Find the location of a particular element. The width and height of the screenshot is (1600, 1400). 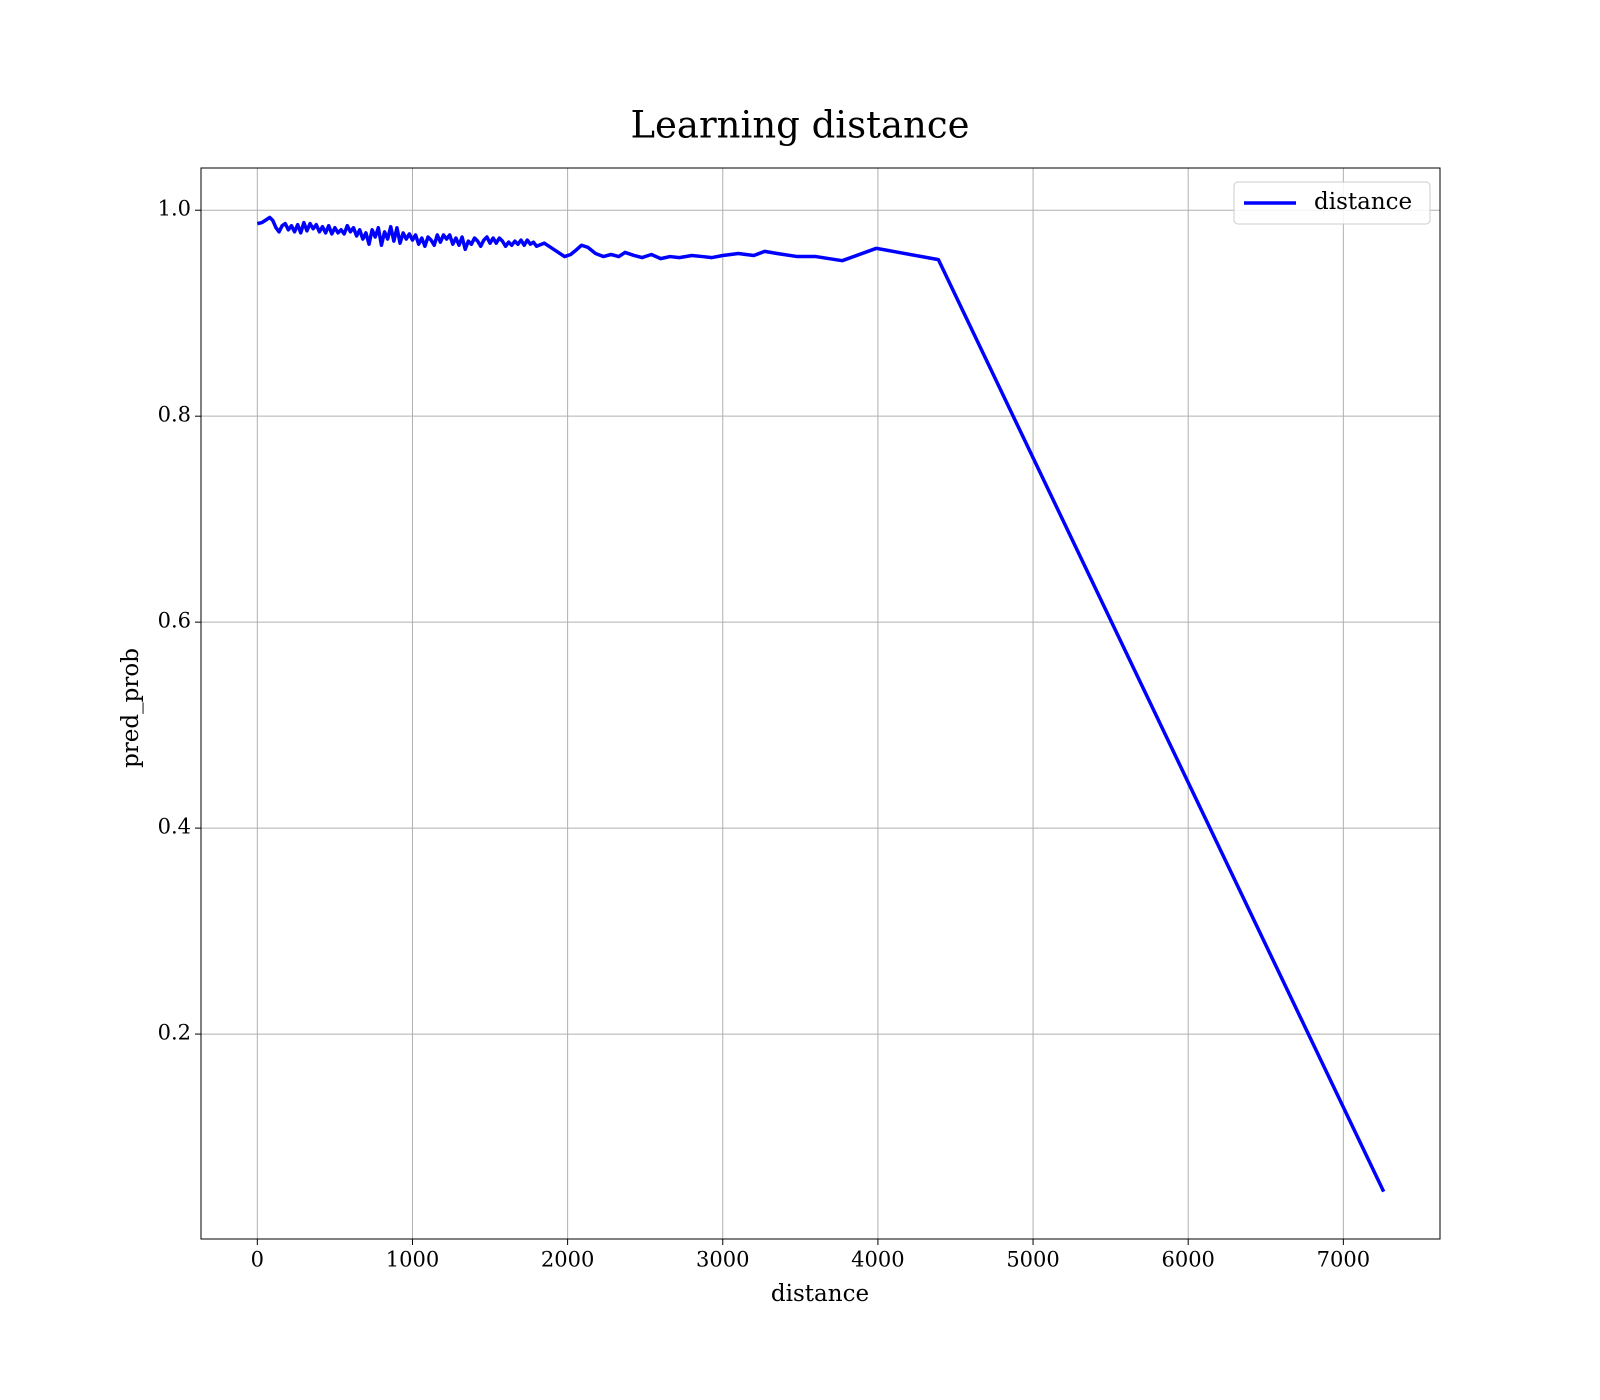

y-tick-label: 0.6 is located at coordinates (174, 621).